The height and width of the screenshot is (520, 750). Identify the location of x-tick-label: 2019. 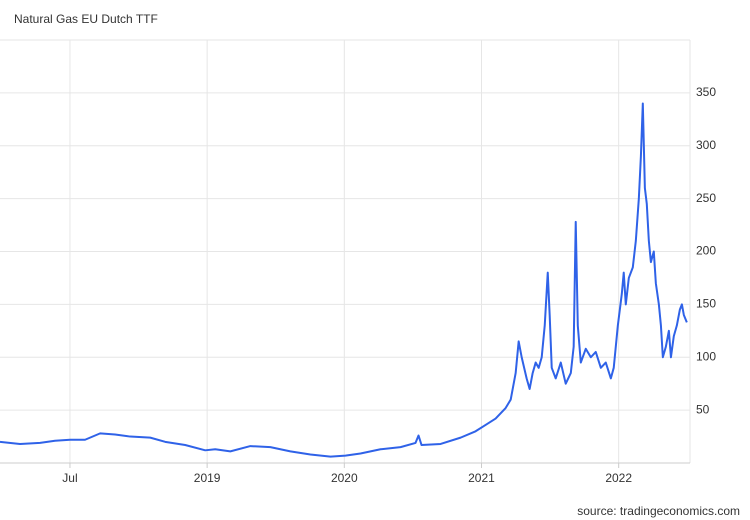
(207, 478).